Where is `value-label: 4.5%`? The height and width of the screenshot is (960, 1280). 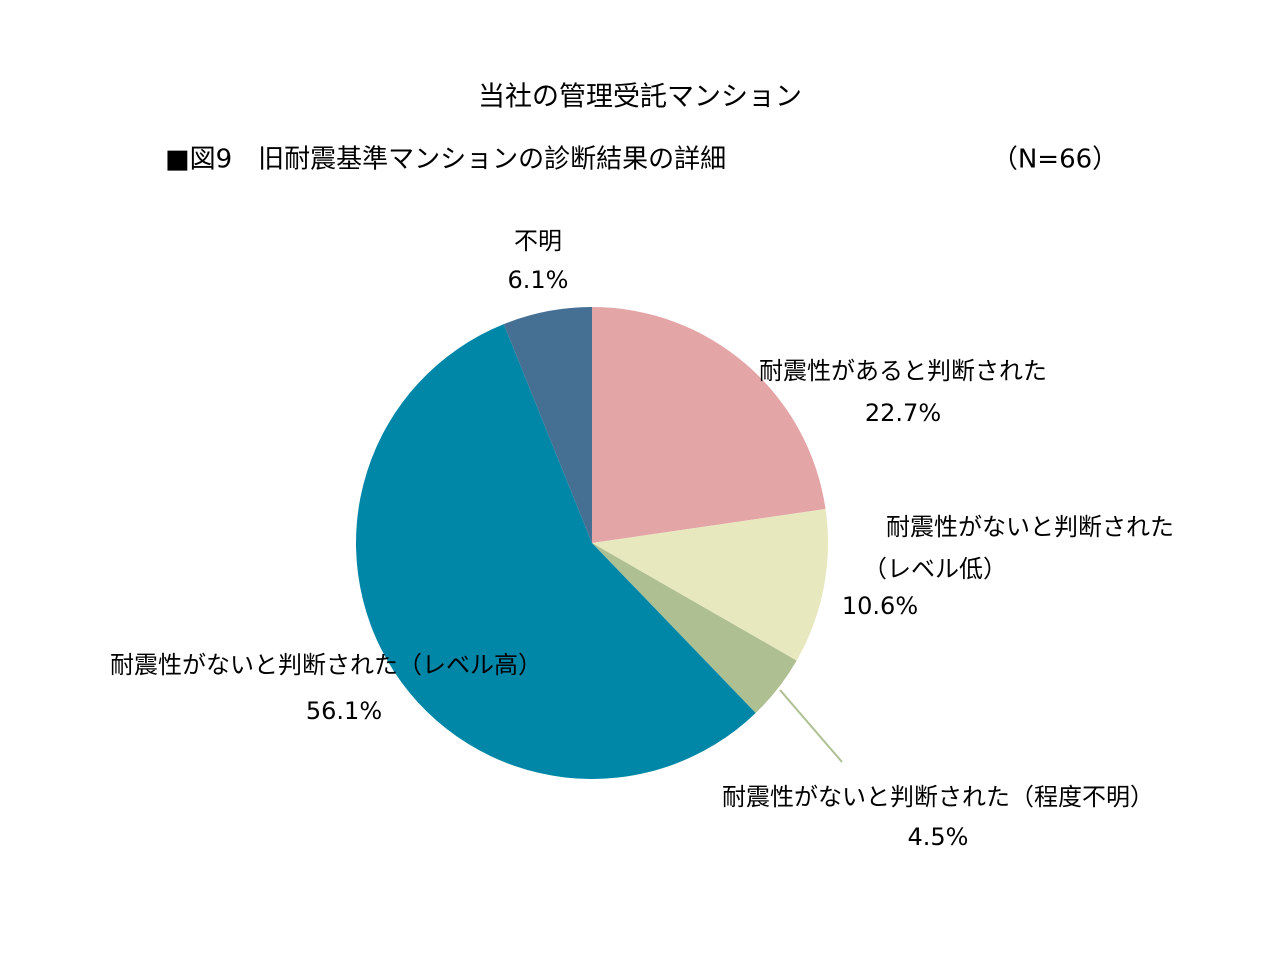 value-label: 4.5% is located at coordinates (938, 837).